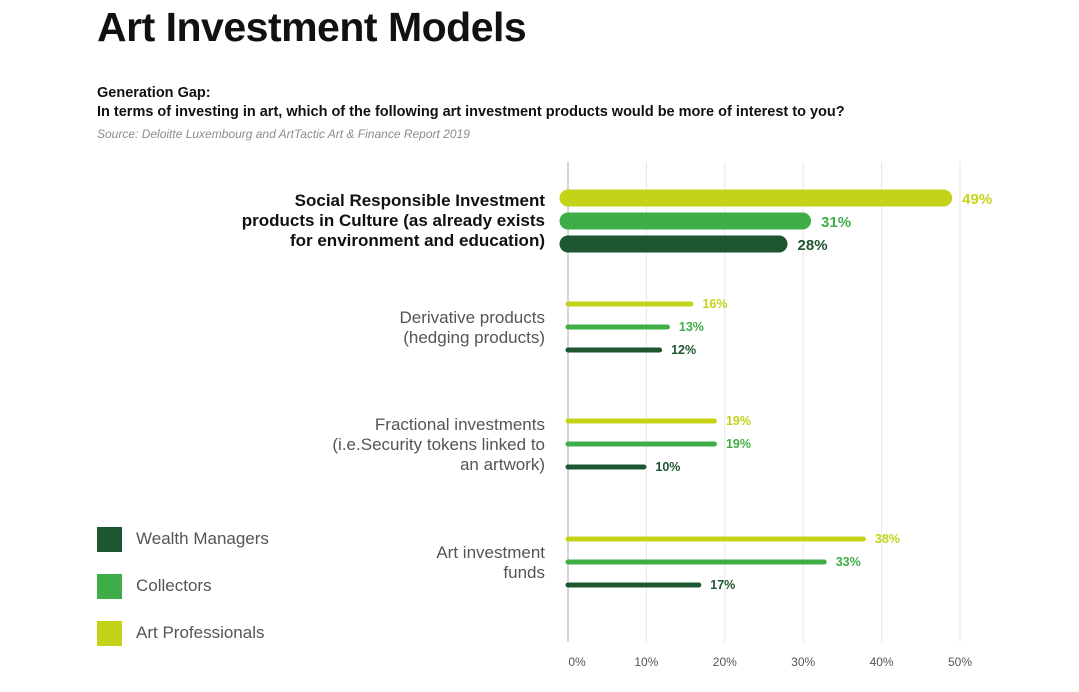 Image resolution: width=1079 pixels, height=692 pixels. I want to click on legend-item-art-professionals: Art Professionals, so click(181, 633).